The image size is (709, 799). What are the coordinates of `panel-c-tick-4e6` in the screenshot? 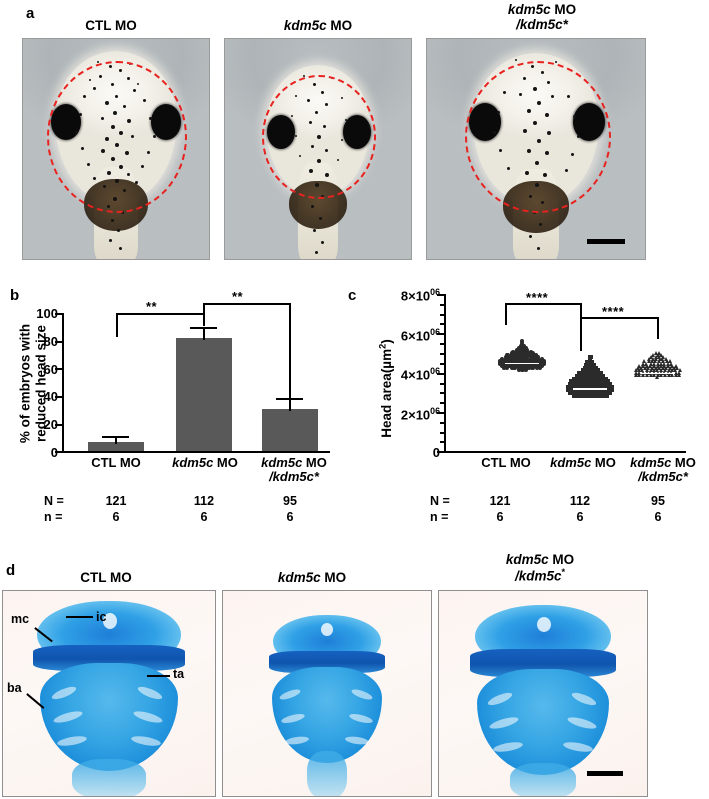 It's located at (440, 374).